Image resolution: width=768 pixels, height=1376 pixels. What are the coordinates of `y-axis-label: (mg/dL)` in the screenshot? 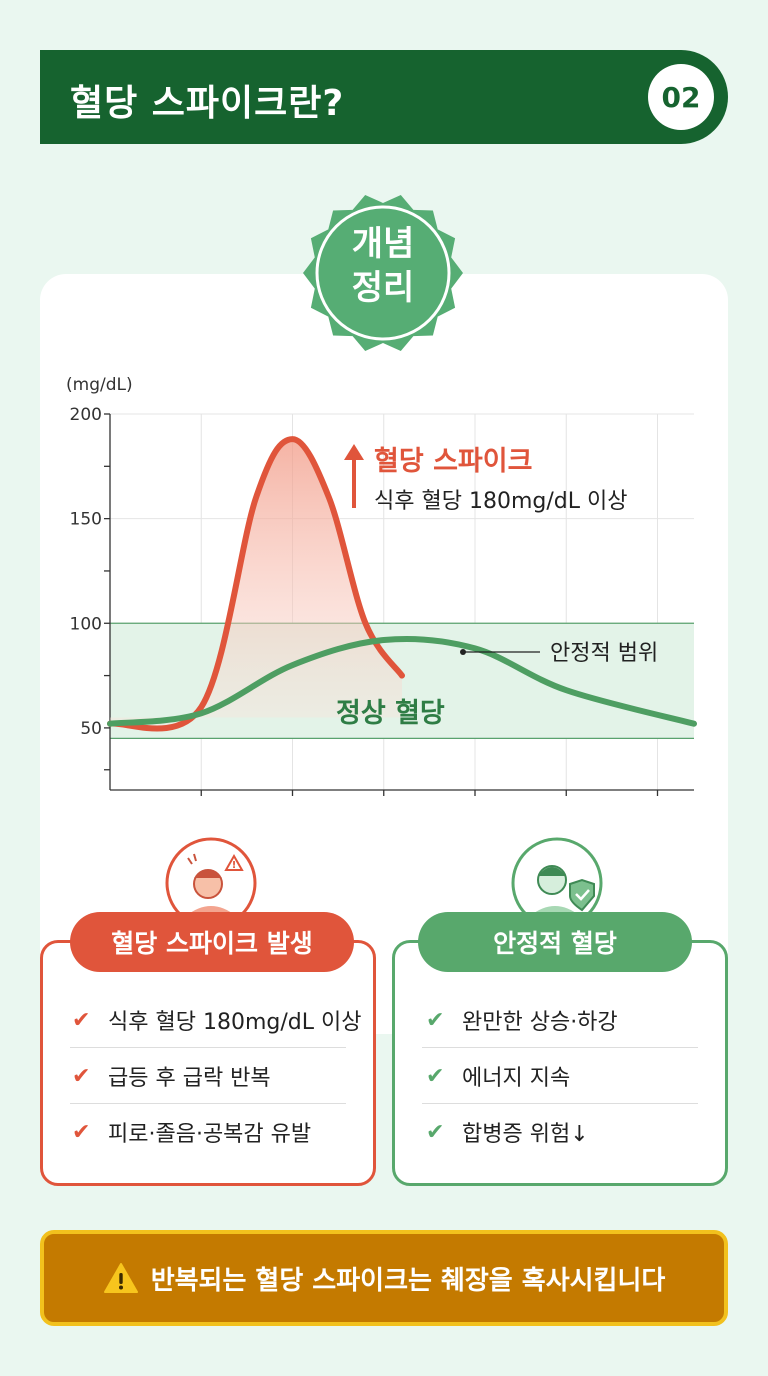 It's located at (99, 385).